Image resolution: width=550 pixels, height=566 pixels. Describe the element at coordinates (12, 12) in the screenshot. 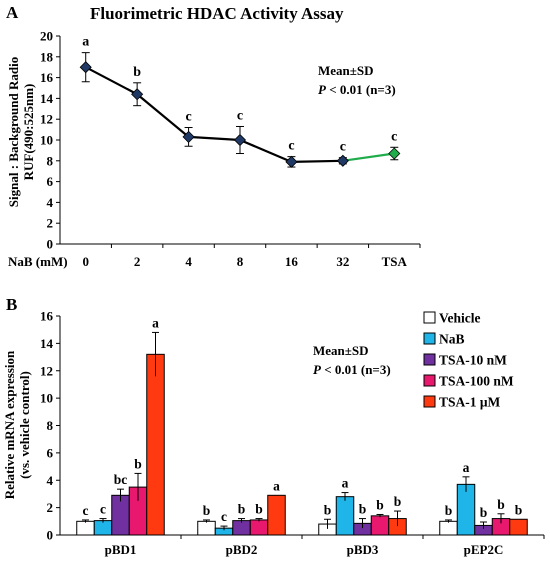

I see `panel-a-letter: A` at that location.